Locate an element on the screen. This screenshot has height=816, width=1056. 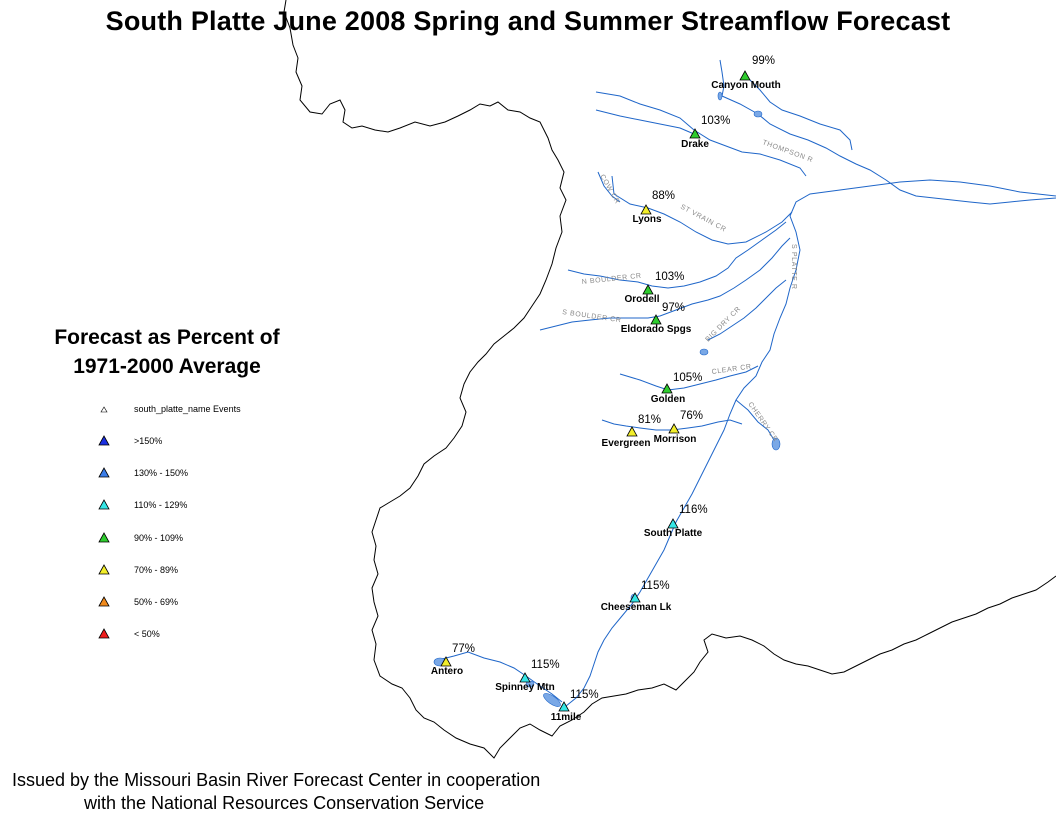
station-11mile: 11mile 115% is located at coordinates (575, 706).